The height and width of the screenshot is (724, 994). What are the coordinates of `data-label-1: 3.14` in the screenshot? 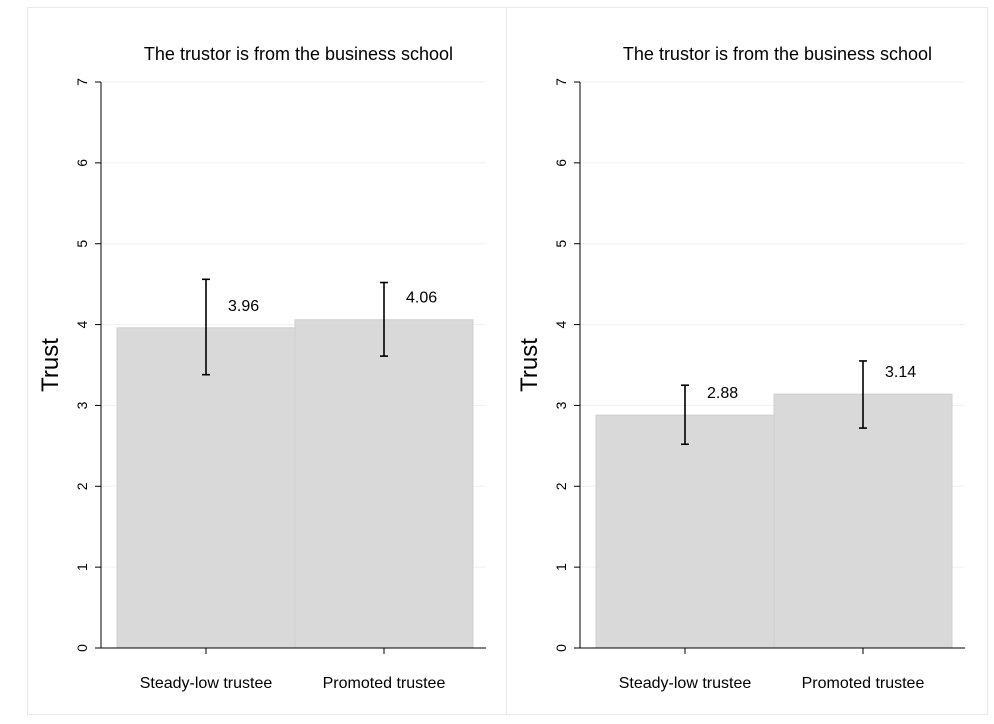 It's located at (900, 372).